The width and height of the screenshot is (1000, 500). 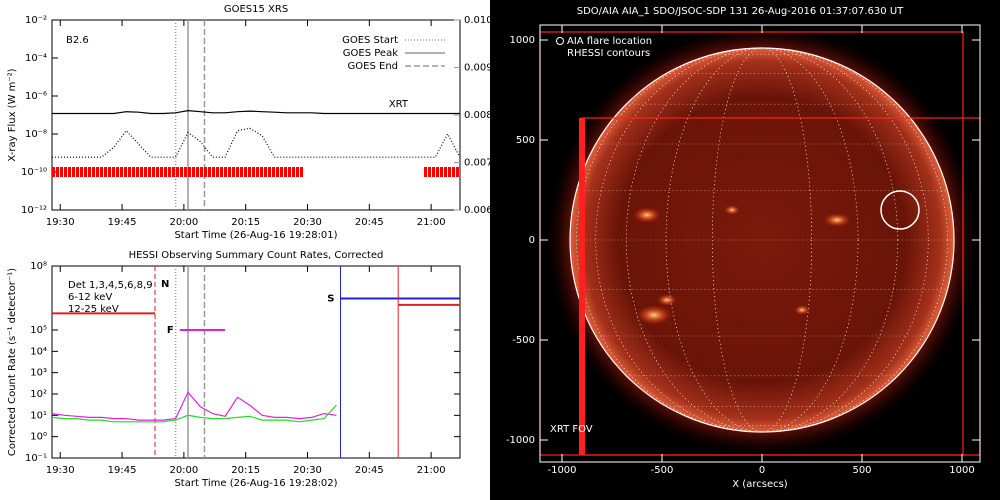 What do you see at coordinates (609, 41) in the screenshot?
I see `legend-label: AIA flare location` at bounding box center [609, 41].